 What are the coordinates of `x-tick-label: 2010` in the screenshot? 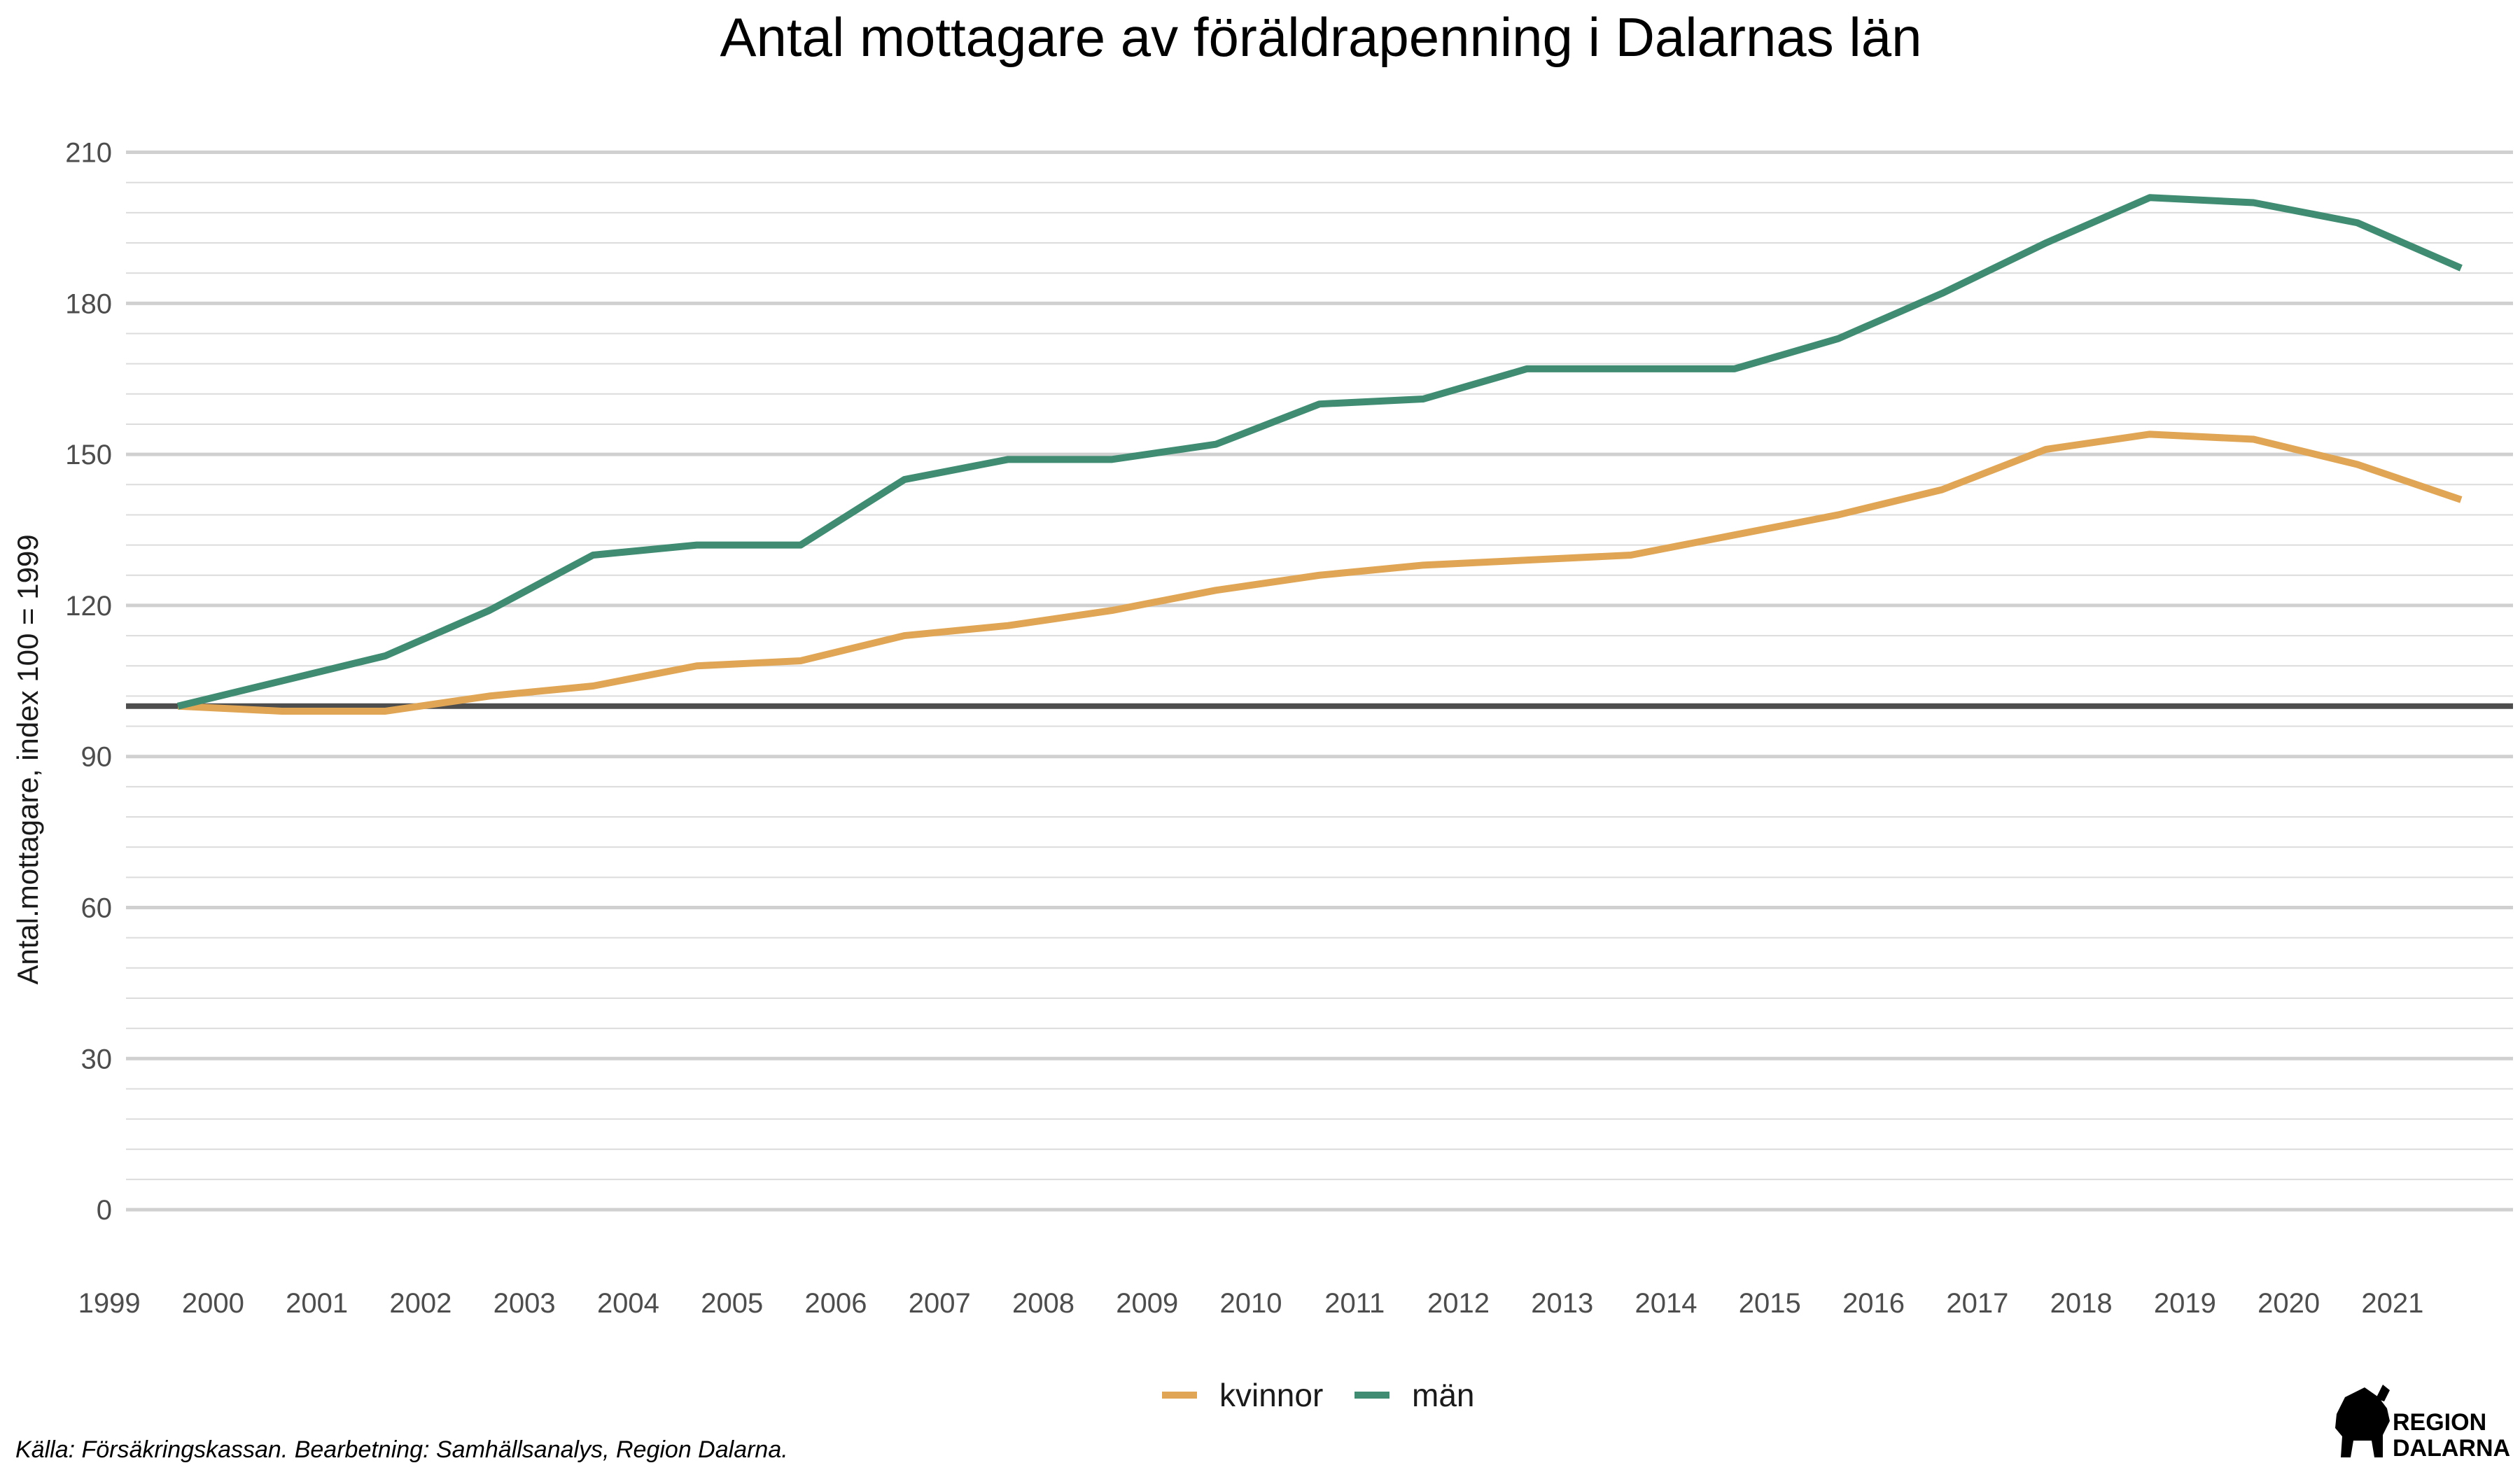 It's located at (1251, 1303).